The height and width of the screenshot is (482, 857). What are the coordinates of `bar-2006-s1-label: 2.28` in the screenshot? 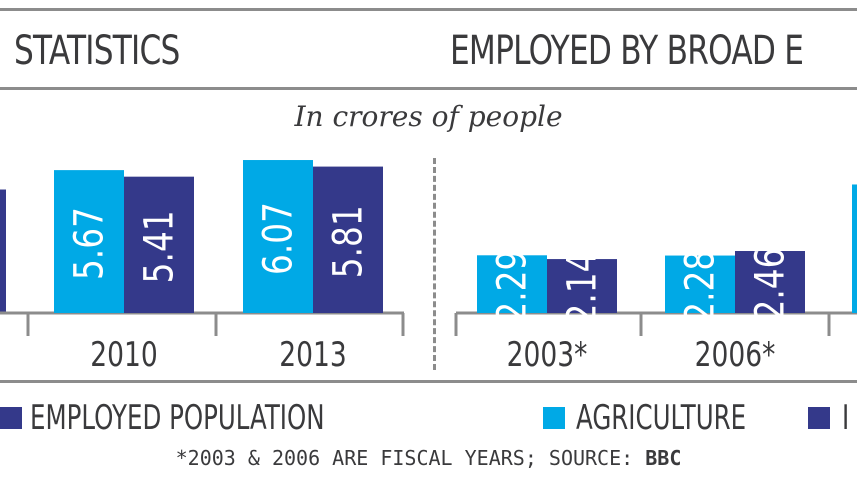 It's located at (699, 286).